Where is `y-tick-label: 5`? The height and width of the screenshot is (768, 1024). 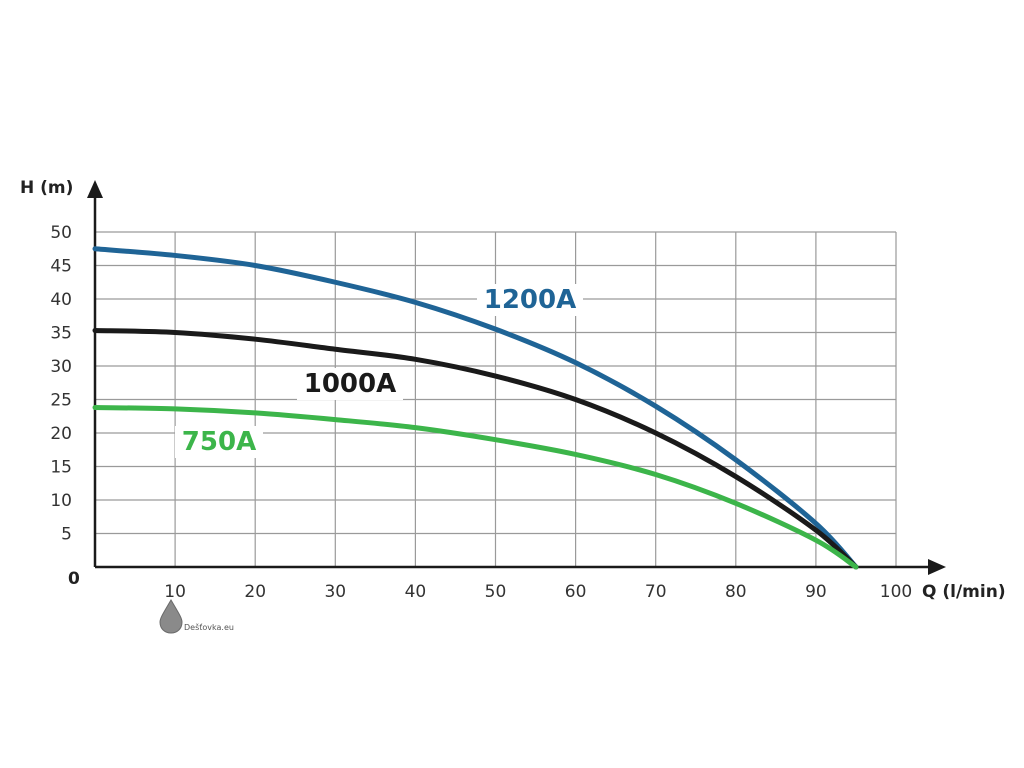 y-tick-label: 5 is located at coordinates (66, 535).